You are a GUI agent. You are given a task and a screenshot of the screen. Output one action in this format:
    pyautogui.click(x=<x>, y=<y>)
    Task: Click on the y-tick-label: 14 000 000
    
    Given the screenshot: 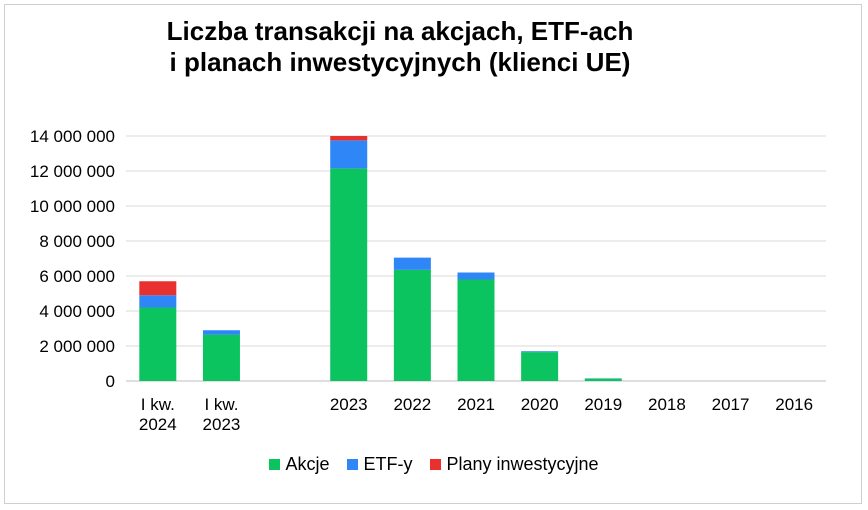 What is the action you would take?
    pyautogui.click(x=72, y=136)
    